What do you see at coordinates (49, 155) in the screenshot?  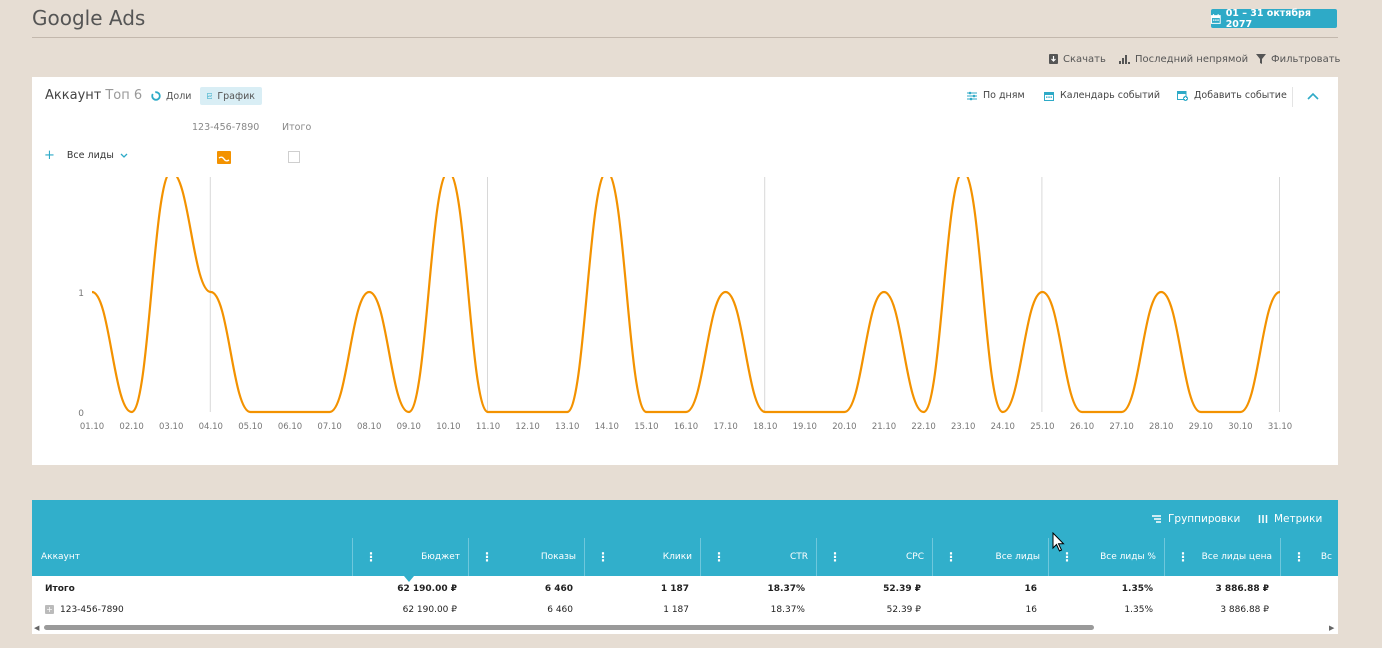 I see `plus-icon: +` at bounding box center [49, 155].